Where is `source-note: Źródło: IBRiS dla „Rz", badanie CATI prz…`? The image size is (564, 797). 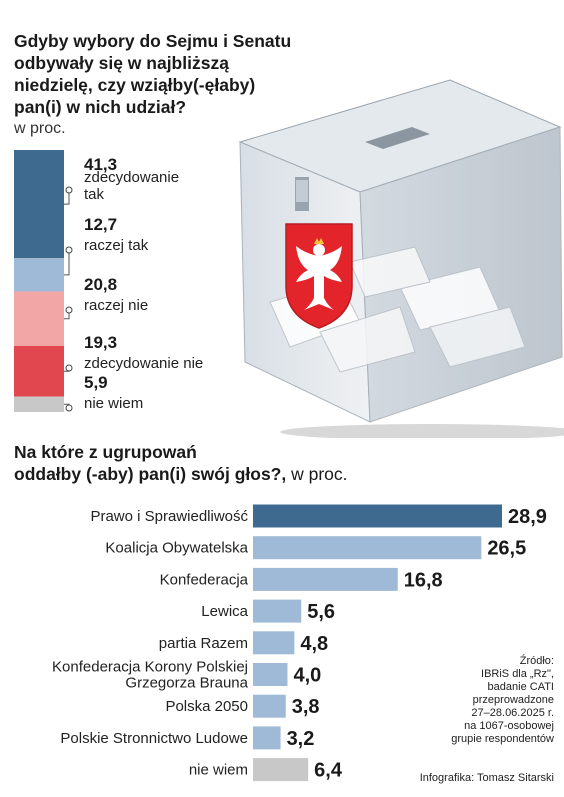 source-note: Źródło: IBRiS dla „Rz", badanie CATI prz… is located at coordinates (502, 700).